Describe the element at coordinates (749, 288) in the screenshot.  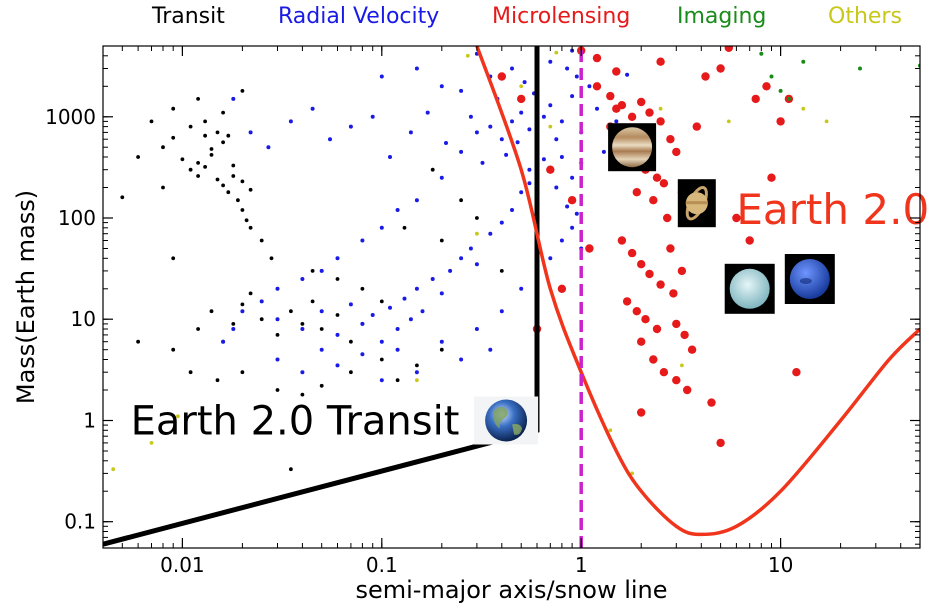
I see `uranus-icon` at that location.